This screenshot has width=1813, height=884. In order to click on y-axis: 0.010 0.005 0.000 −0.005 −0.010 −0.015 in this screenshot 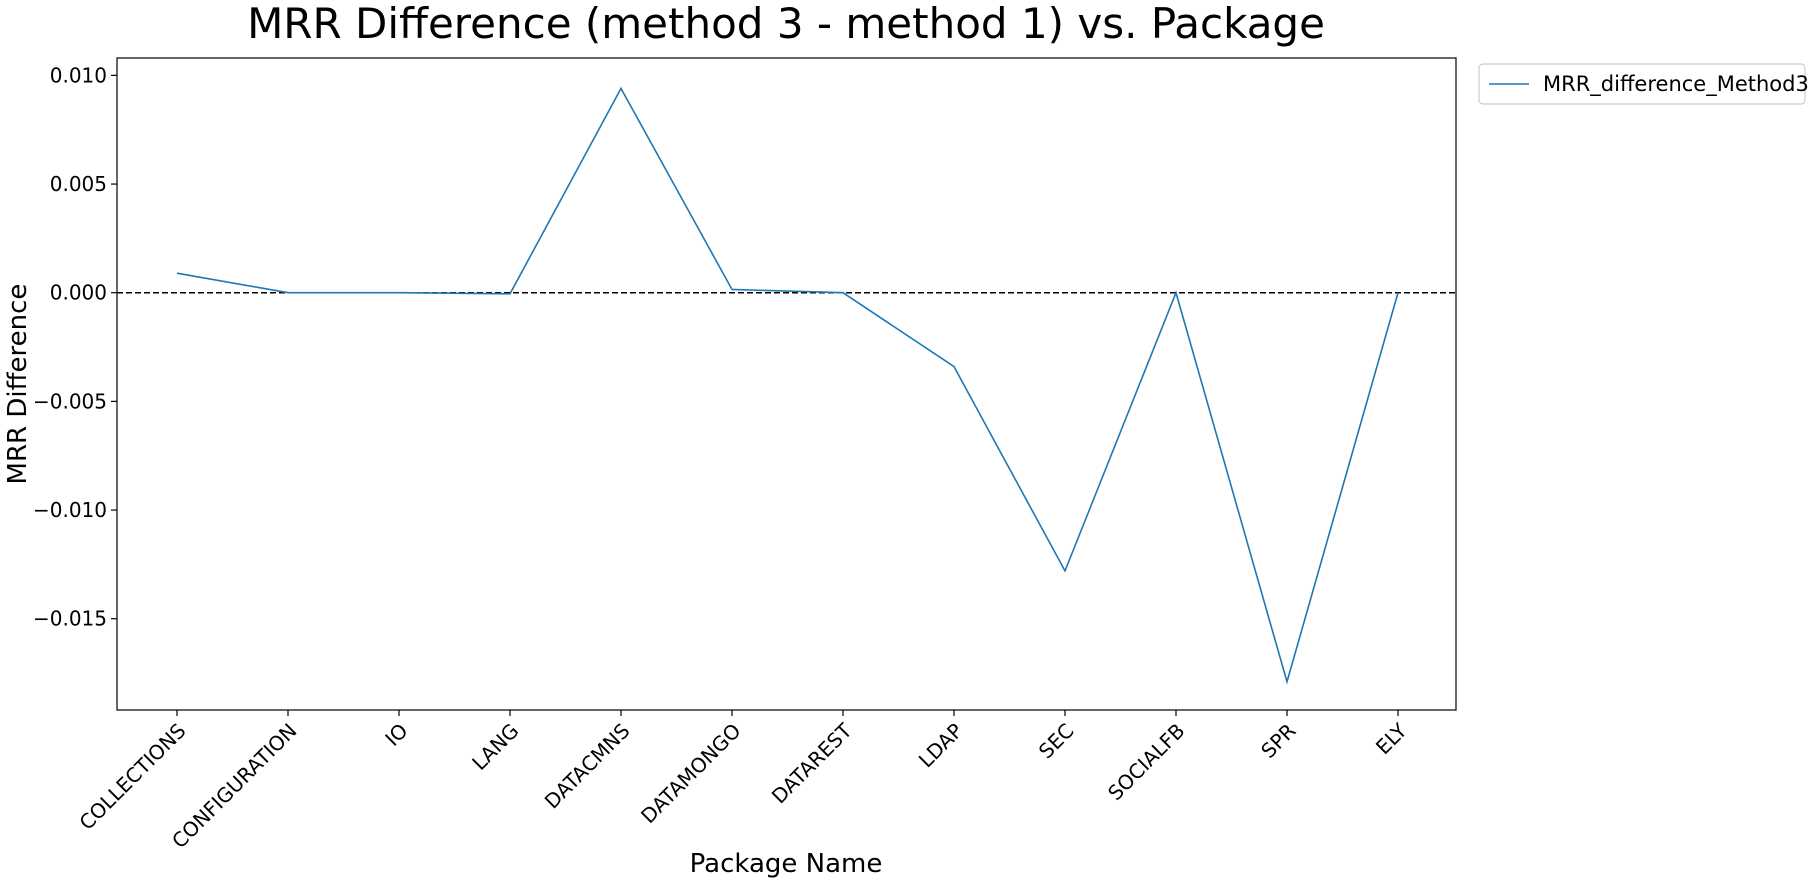, I will do `click(75, 347)`.